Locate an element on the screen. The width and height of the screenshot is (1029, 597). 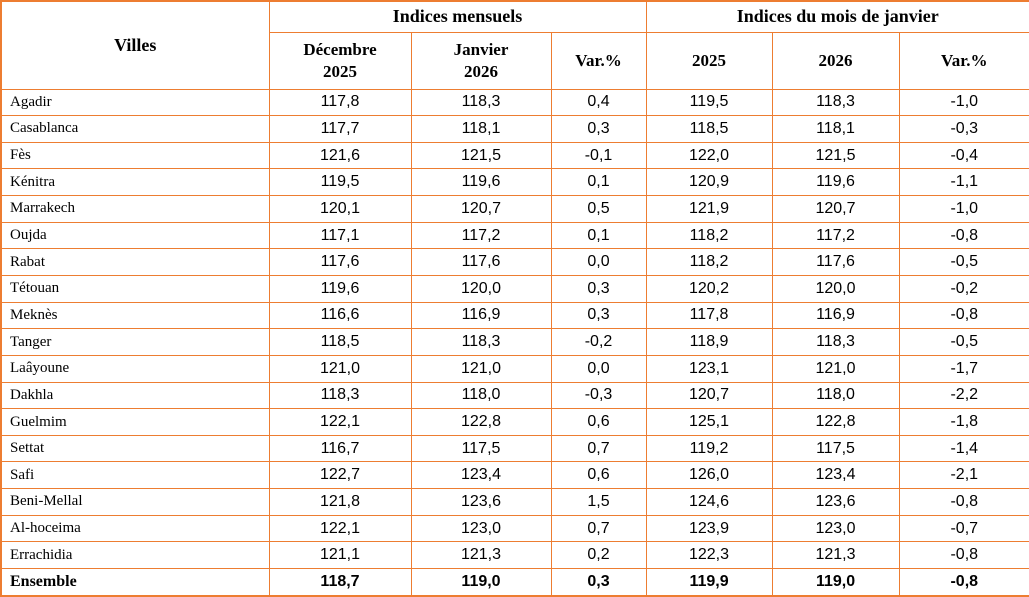
column-header-decembre-2025: Décembre 2025 is located at coordinates (340, 60).